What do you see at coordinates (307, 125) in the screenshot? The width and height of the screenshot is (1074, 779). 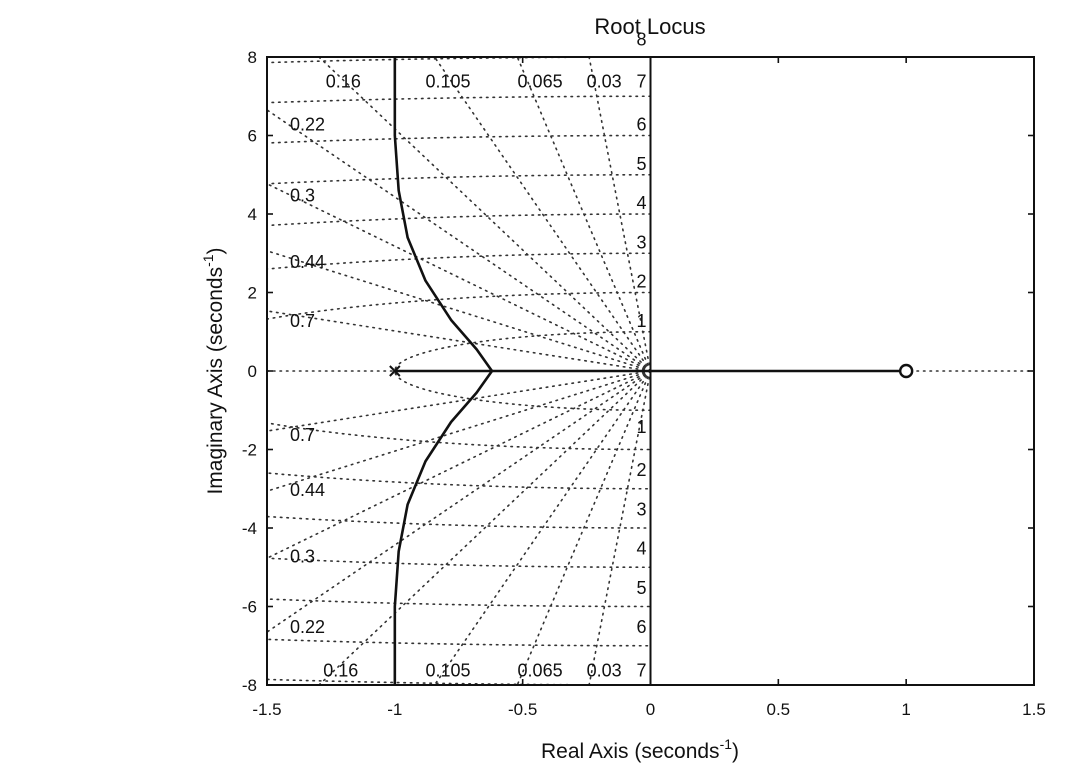 I see `damping-label-4: 0.22` at bounding box center [307, 125].